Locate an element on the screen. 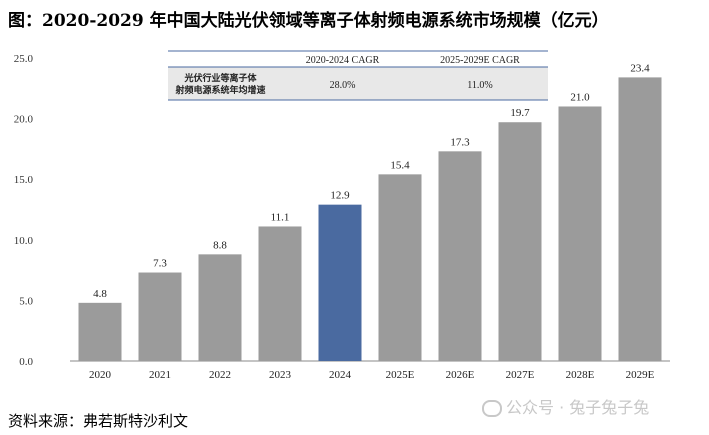  value-label: 21.0 is located at coordinates (580, 97).